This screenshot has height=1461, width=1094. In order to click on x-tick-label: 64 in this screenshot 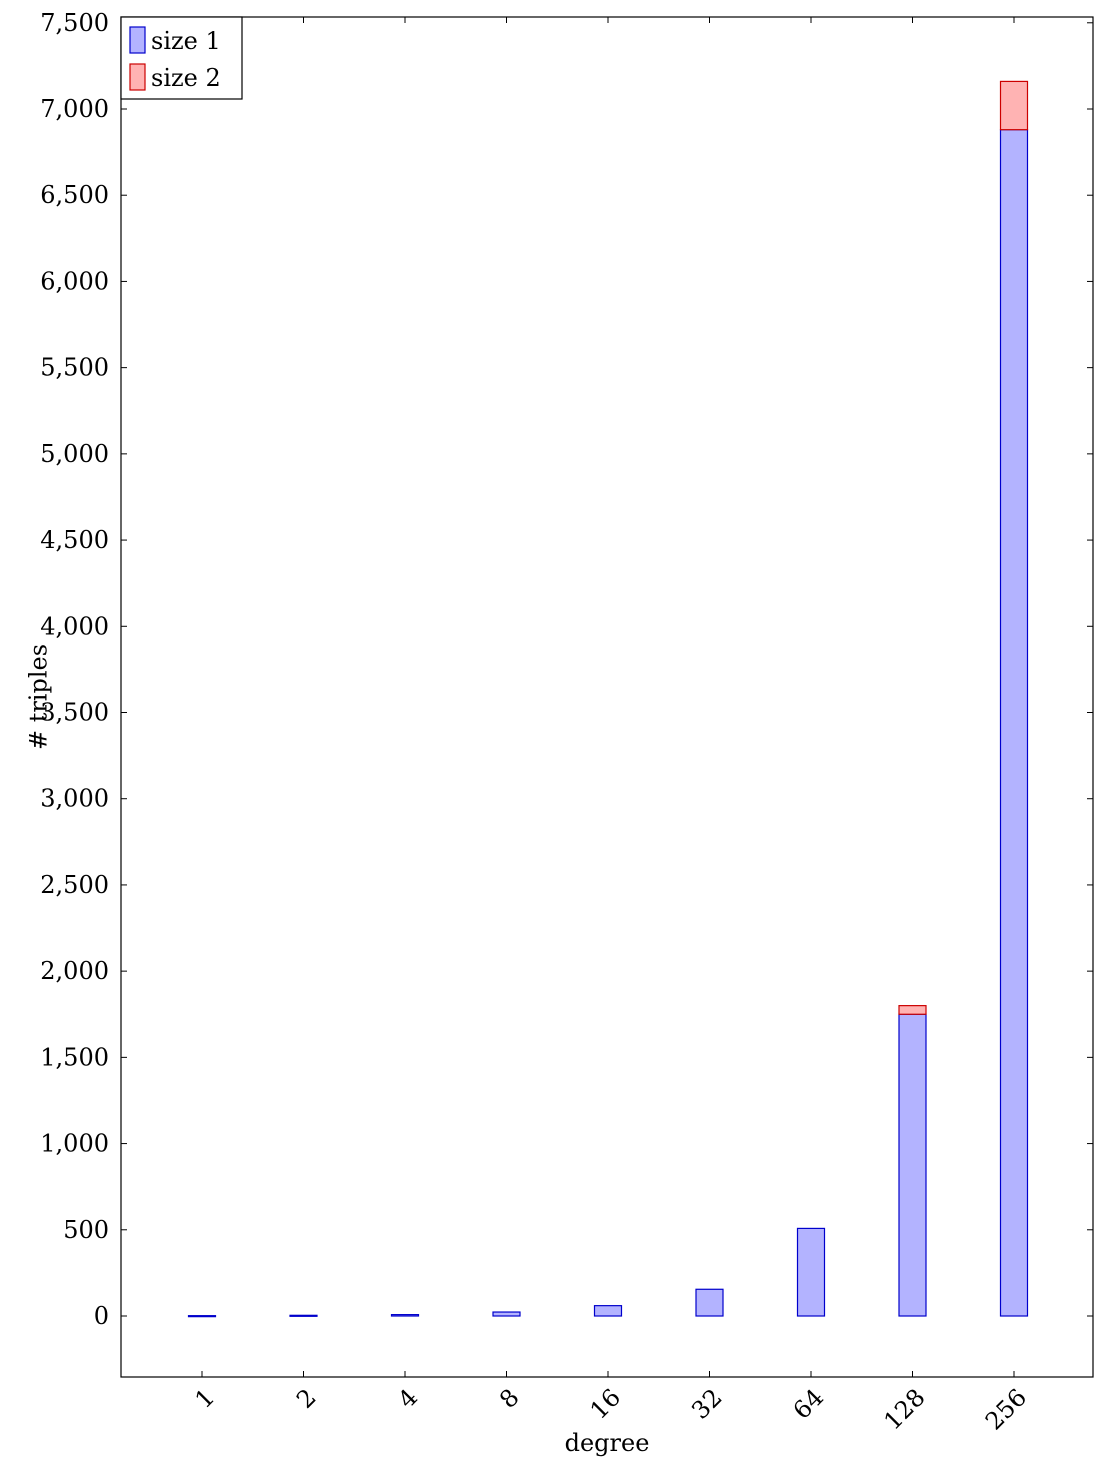, I will do `click(808, 1403)`.